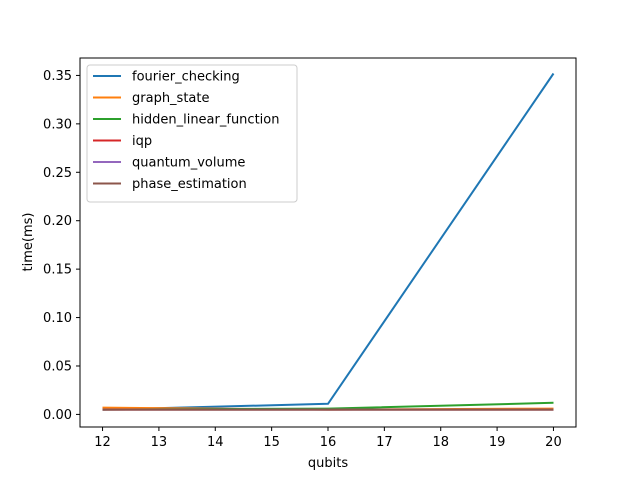 This screenshot has width=640, height=480. Describe the element at coordinates (57, 270) in the screenshot. I see `y-tick-label: 0.15` at that location.